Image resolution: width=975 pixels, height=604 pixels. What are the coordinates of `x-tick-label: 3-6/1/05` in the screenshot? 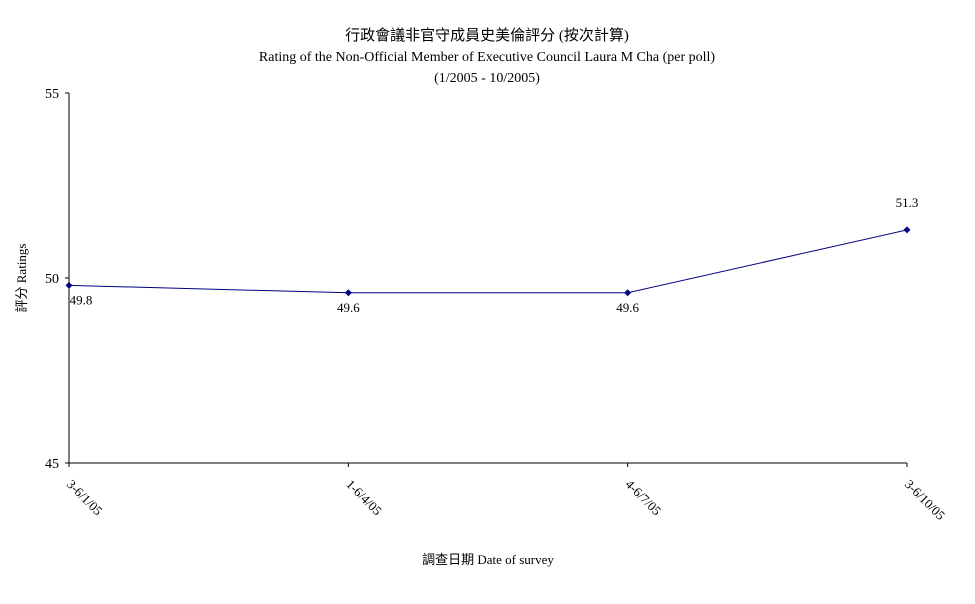 It's located at (85, 498).